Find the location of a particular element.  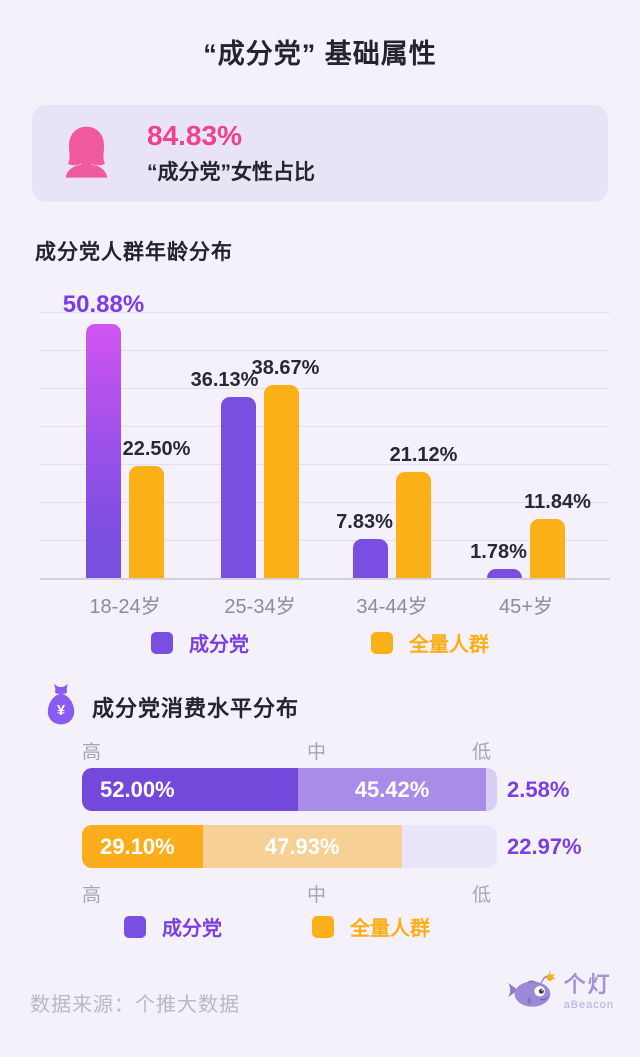

consumption-bar-row: 29.10% 47.93% 22.97% is located at coordinates (332, 846).